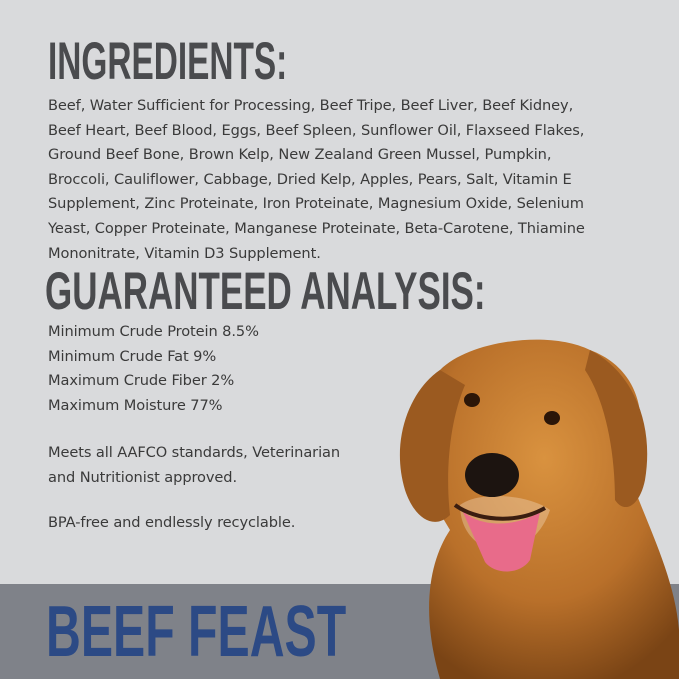 The width and height of the screenshot is (679, 679). I want to click on analysis-line: Minimum Crude Fat 9%, so click(132, 356).